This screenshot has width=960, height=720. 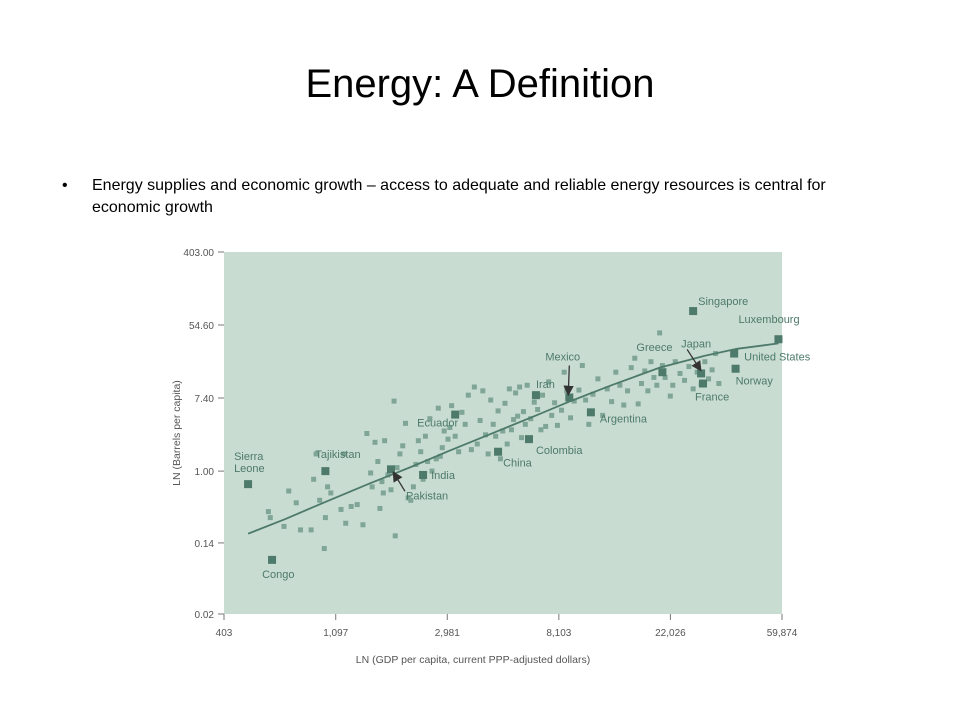 What do you see at coordinates (559, 451) in the screenshot?
I see `point-label: Colombia` at bounding box center [559, 451].